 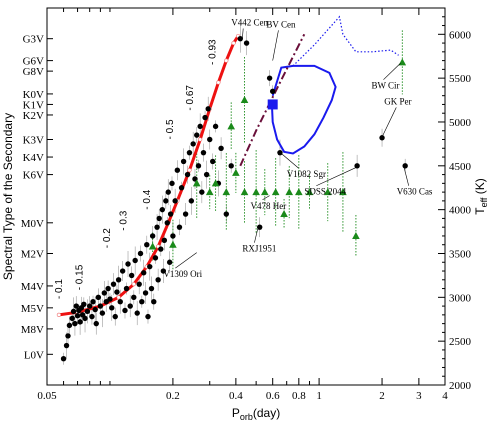 What do you see at coordinates (415, 192) in the screenshot?
I see `annotation-label: V630 Cas` at bounding box center [415, 192].